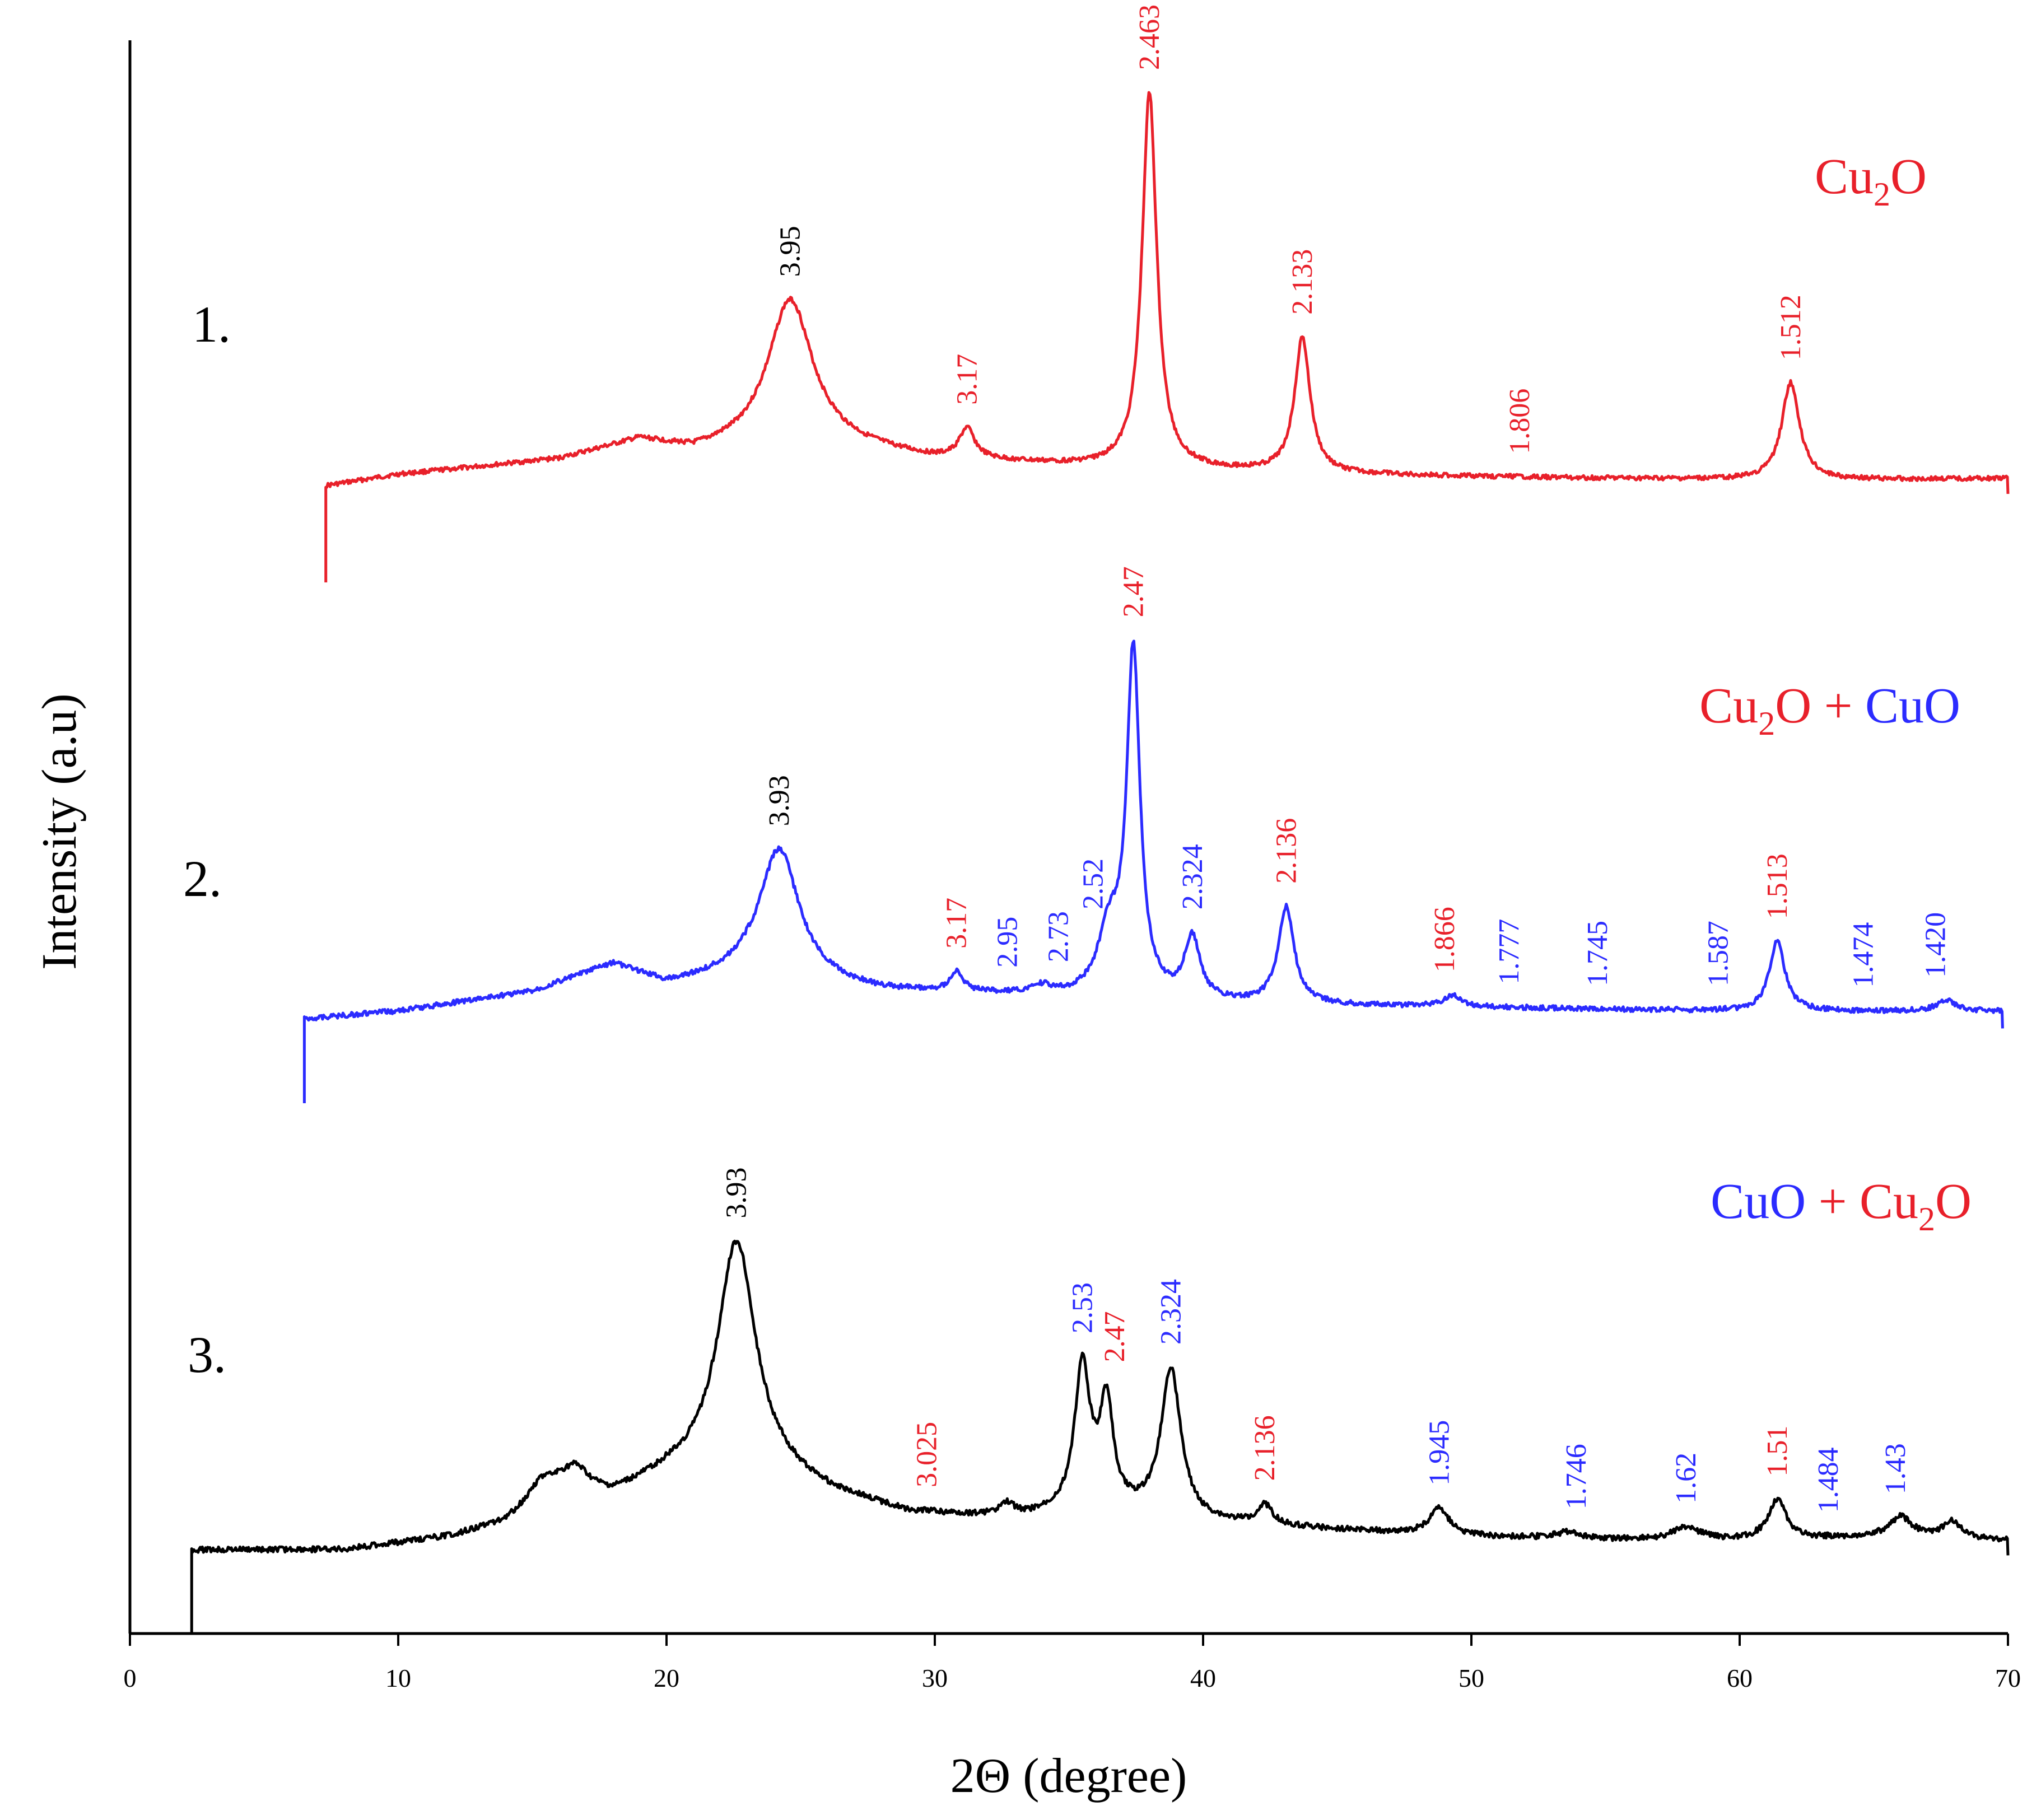  I want to click on x-tick-label: 40, so click(1203, 1678).